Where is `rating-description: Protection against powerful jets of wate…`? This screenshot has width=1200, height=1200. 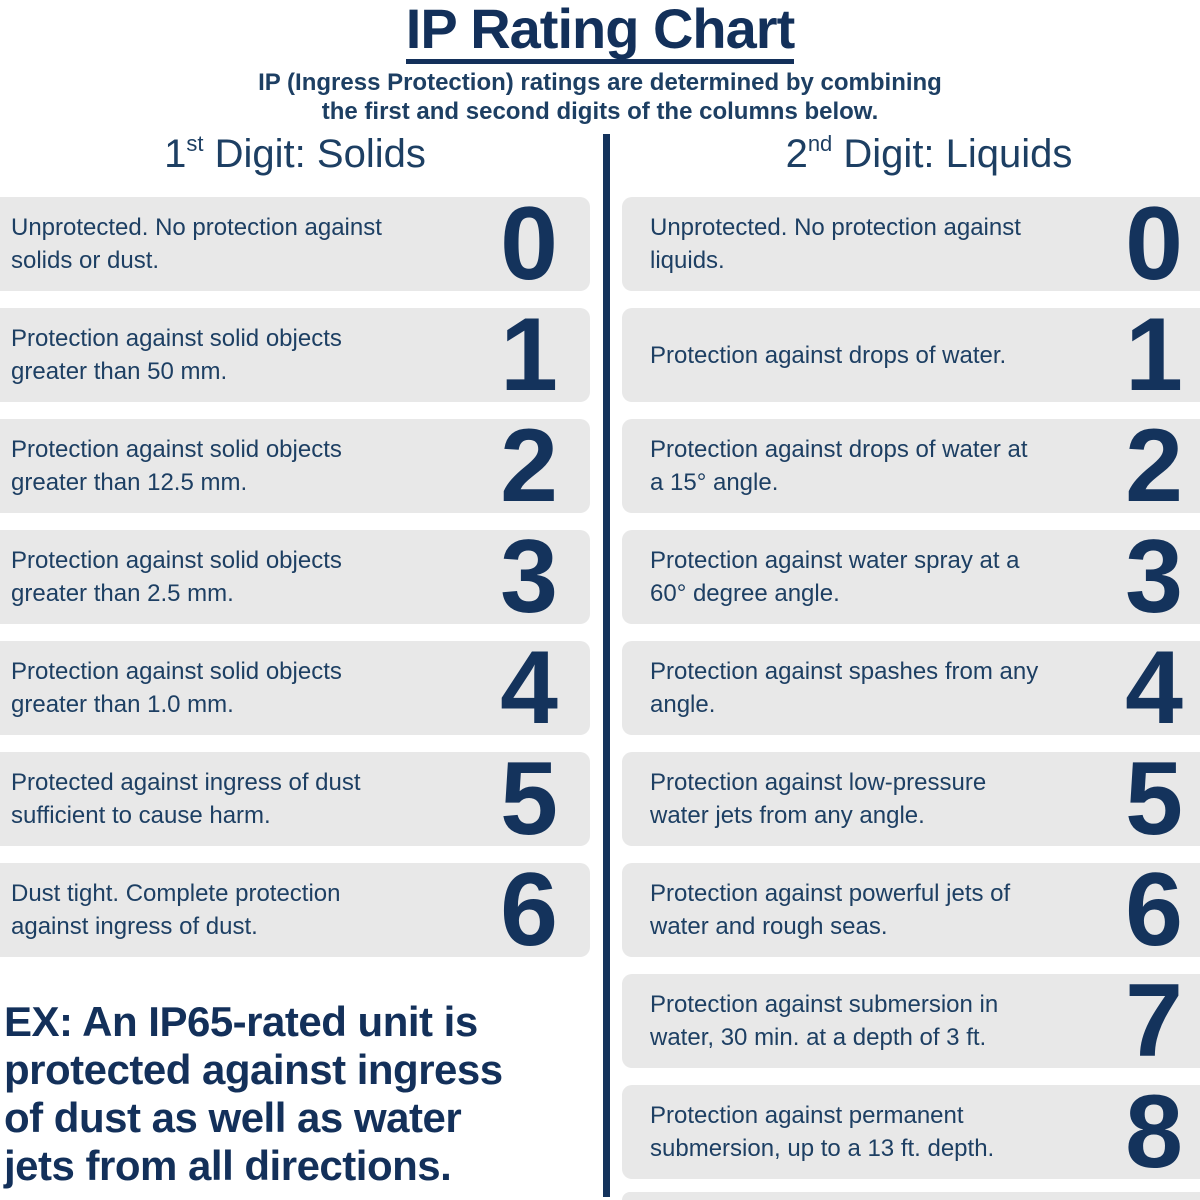
rating-description: Protection against powerful jets of wate… is located at coordinates (830, 910).